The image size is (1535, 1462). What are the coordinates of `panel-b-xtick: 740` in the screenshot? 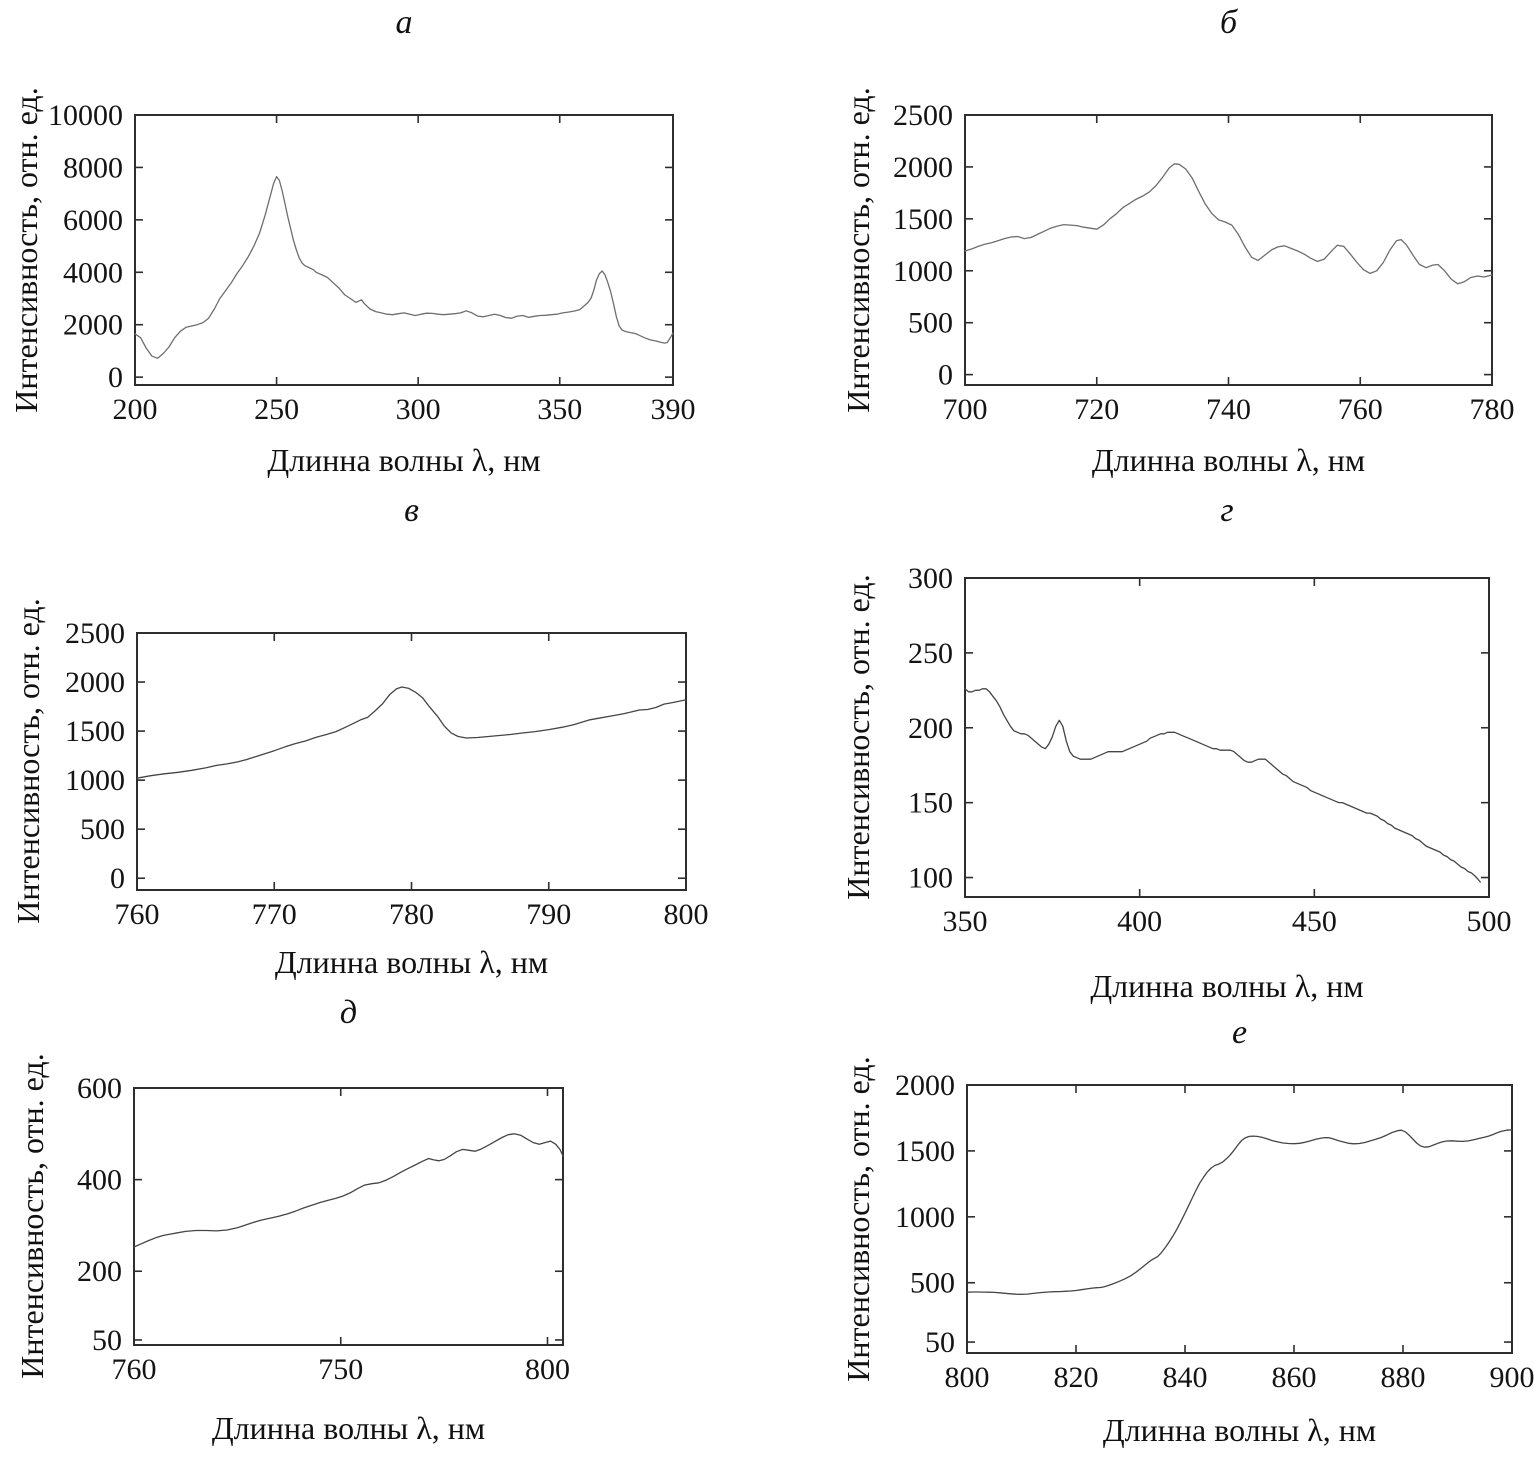 It's located at (1228, 409).